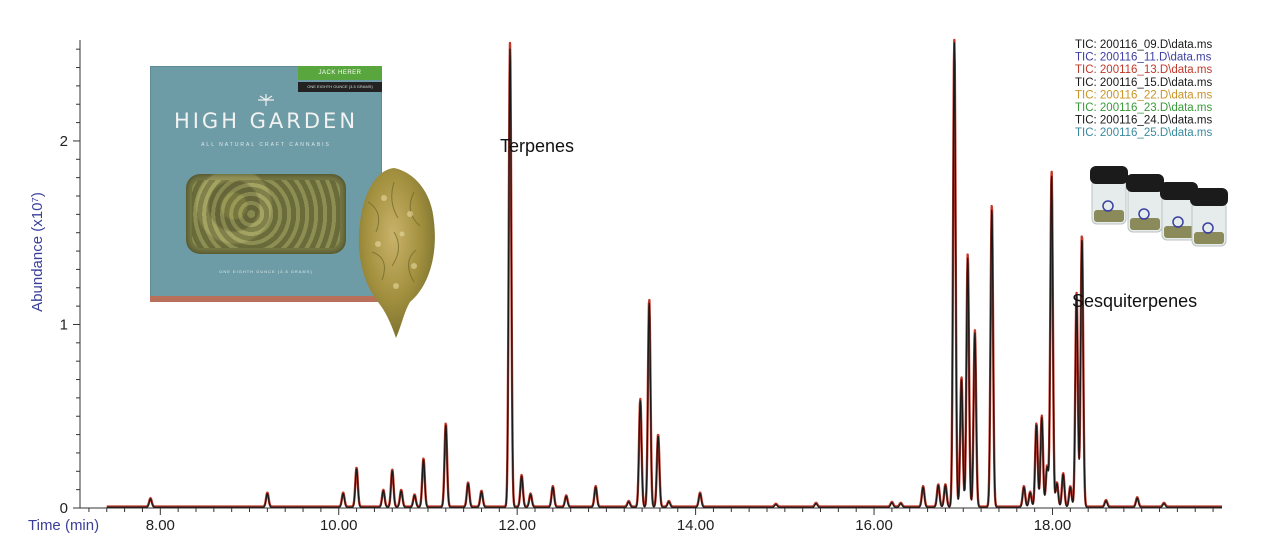 The height and width of the screenshot is (555, 1262). Describe the element at coordinates (266, 271) in the screenshot. I see `package-footer: ONE EIGHTH OUNCE (3.5 GRAMS)` at that location.